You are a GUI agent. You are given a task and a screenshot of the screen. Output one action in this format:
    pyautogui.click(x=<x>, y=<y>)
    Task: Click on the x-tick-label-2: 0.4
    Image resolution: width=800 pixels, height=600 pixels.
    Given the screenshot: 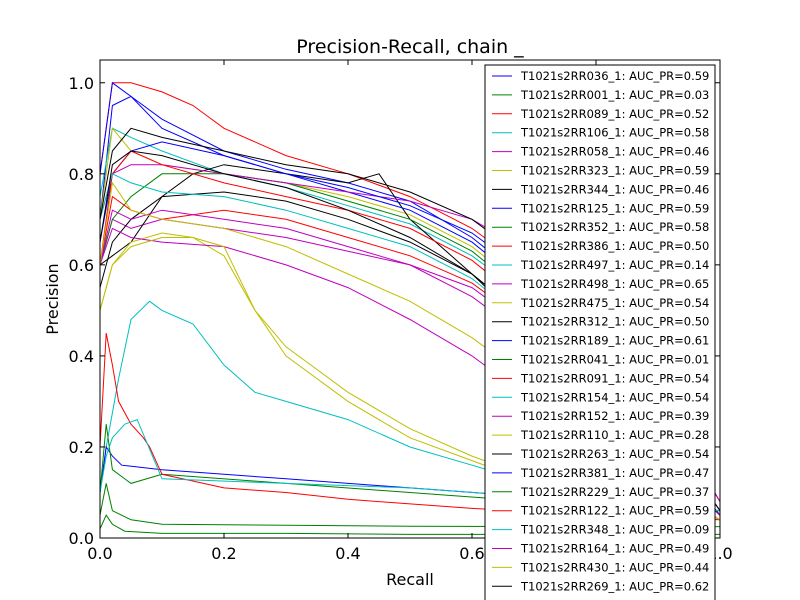 What is the action you would take?
    pyautogui.click(x=347, y=553)
    